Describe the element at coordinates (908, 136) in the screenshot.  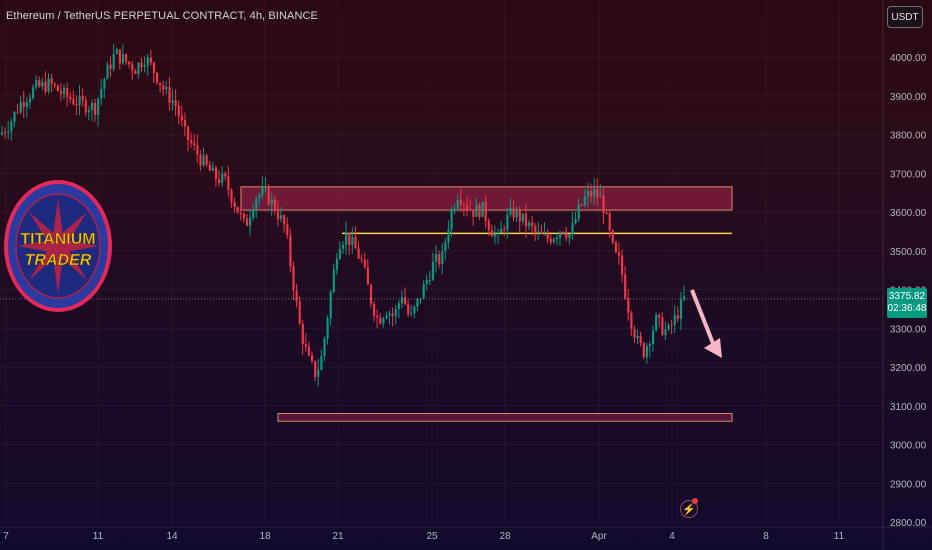
I see `y-tick-label: 3800.00` at that location.